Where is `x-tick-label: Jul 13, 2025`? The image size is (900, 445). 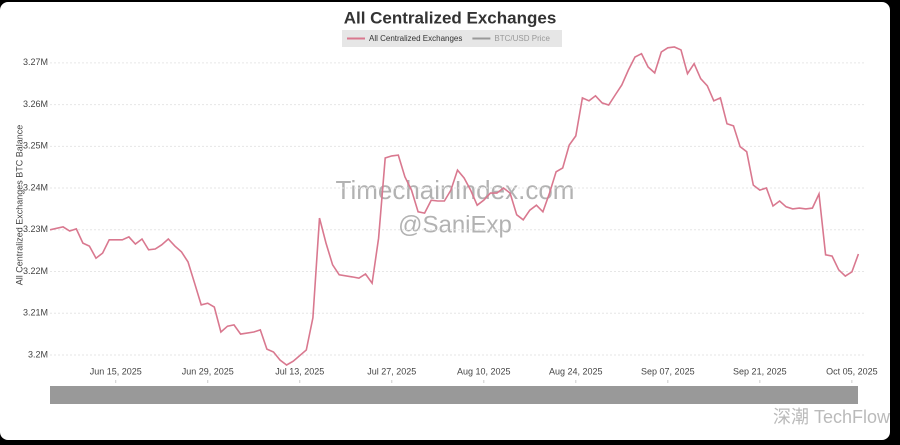 x-tick-label: Jul 13, 2025 is located at coordinates (299, 371).